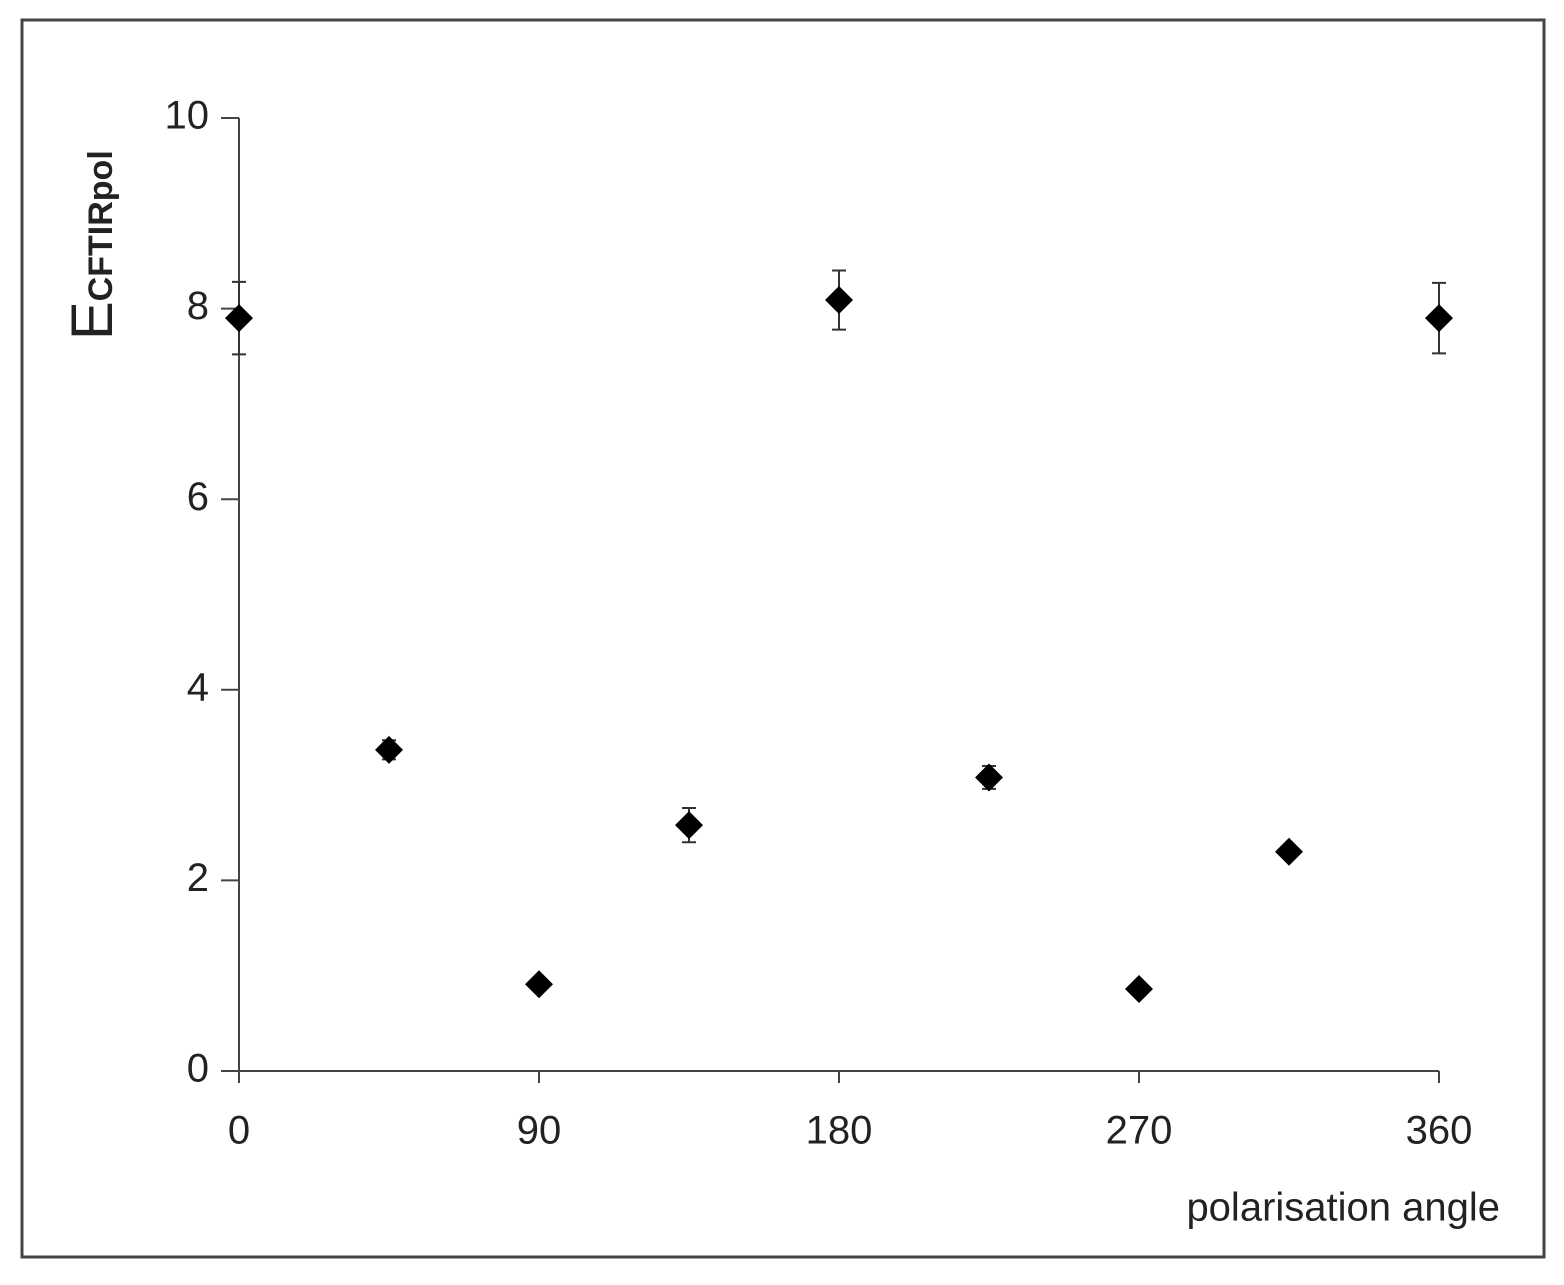 This screenshot has height=1285, width=1564. Describe the element at coordinates (198, 687) in the screenshot. I see `y-tick-label: 4` at that location.